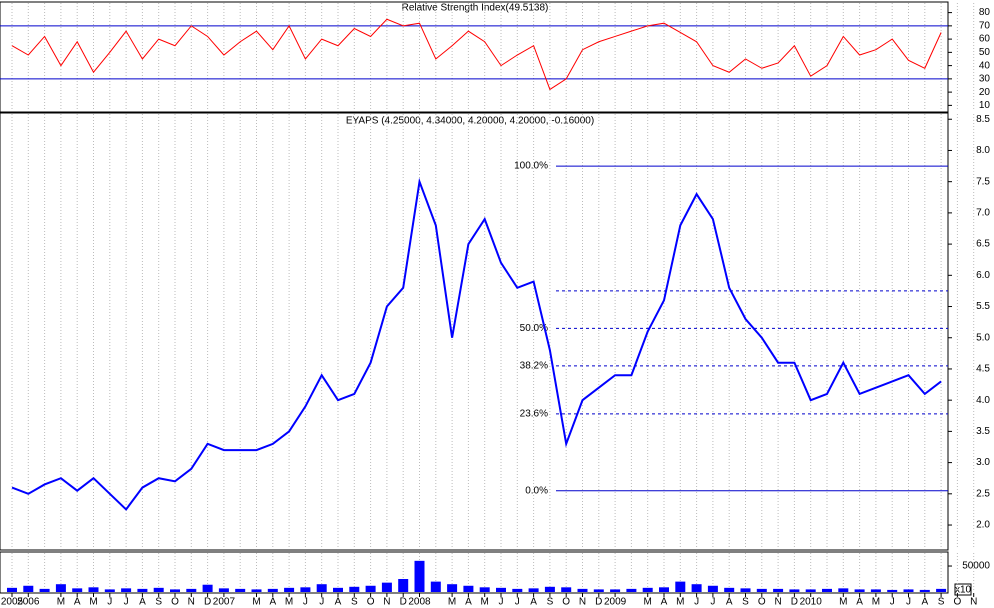 This screenshot has height=608, width=994. I want to click on y-tick-label: 50, so click(985, 52).